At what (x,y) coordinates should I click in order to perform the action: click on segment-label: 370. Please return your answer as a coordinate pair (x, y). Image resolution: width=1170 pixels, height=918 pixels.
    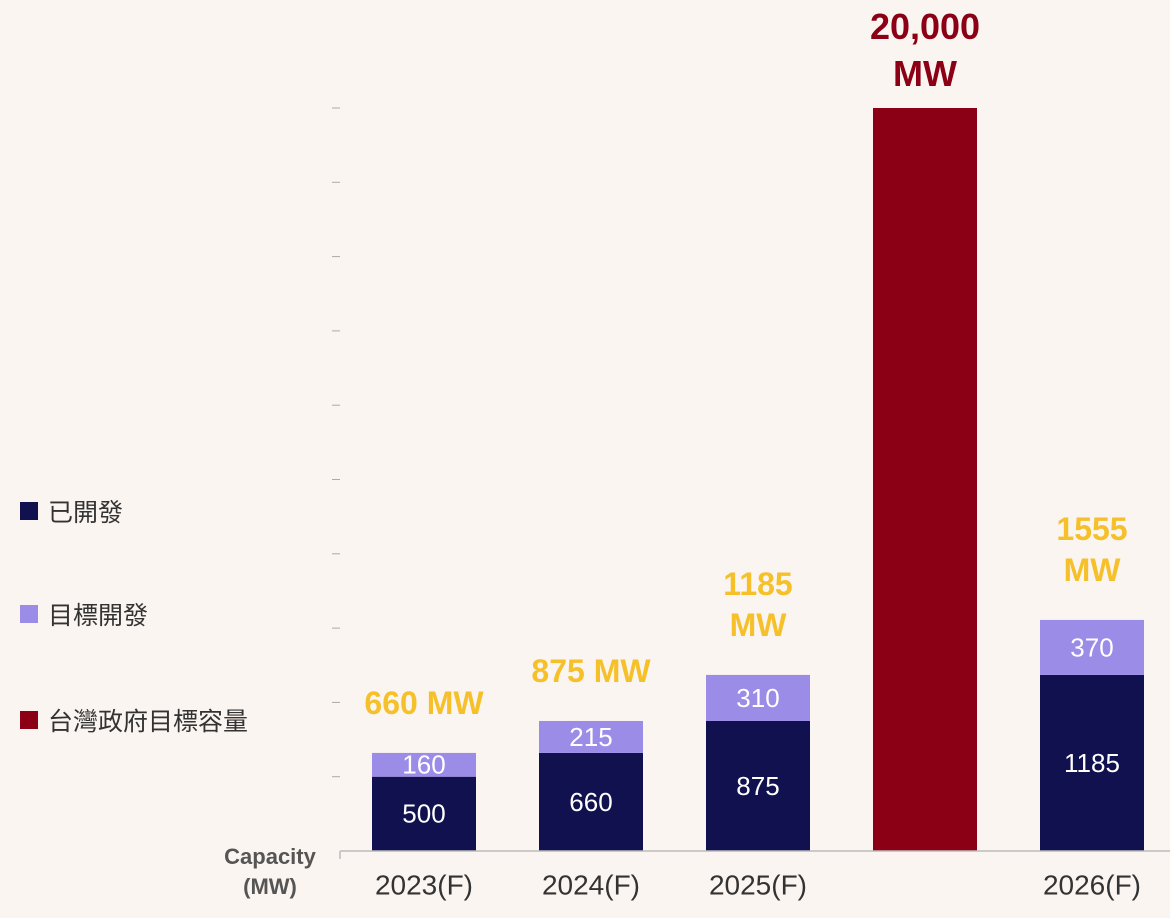
    Looking at the image, I should click on (1091, 647).